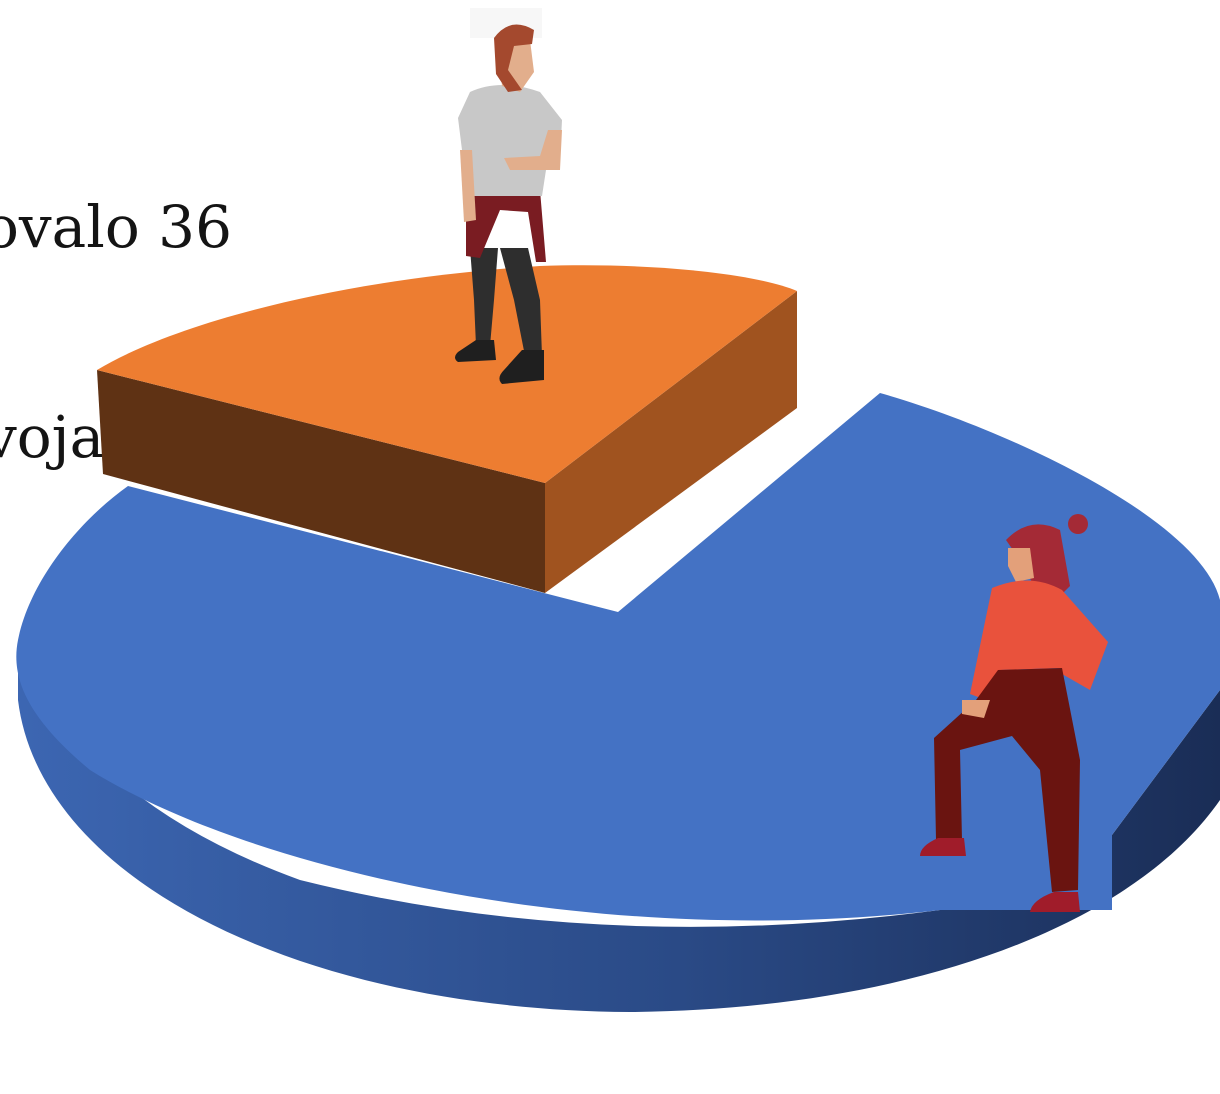  What do you see at coordinates (484, 297) in the screenshot?
I see `man-leg-left` at bounding box center [484, 297].